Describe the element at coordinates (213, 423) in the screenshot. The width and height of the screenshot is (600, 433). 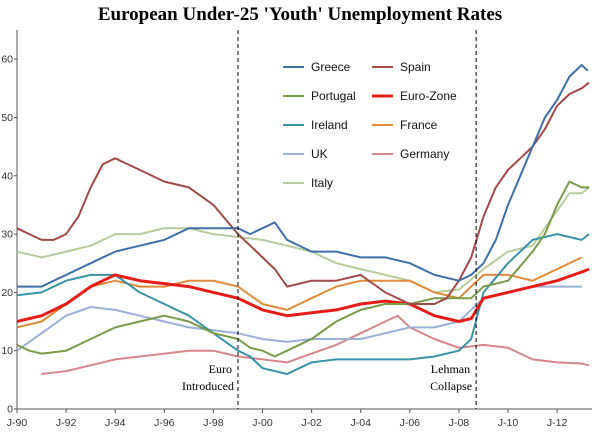
I see `x-tick-label: J-98` at that location.